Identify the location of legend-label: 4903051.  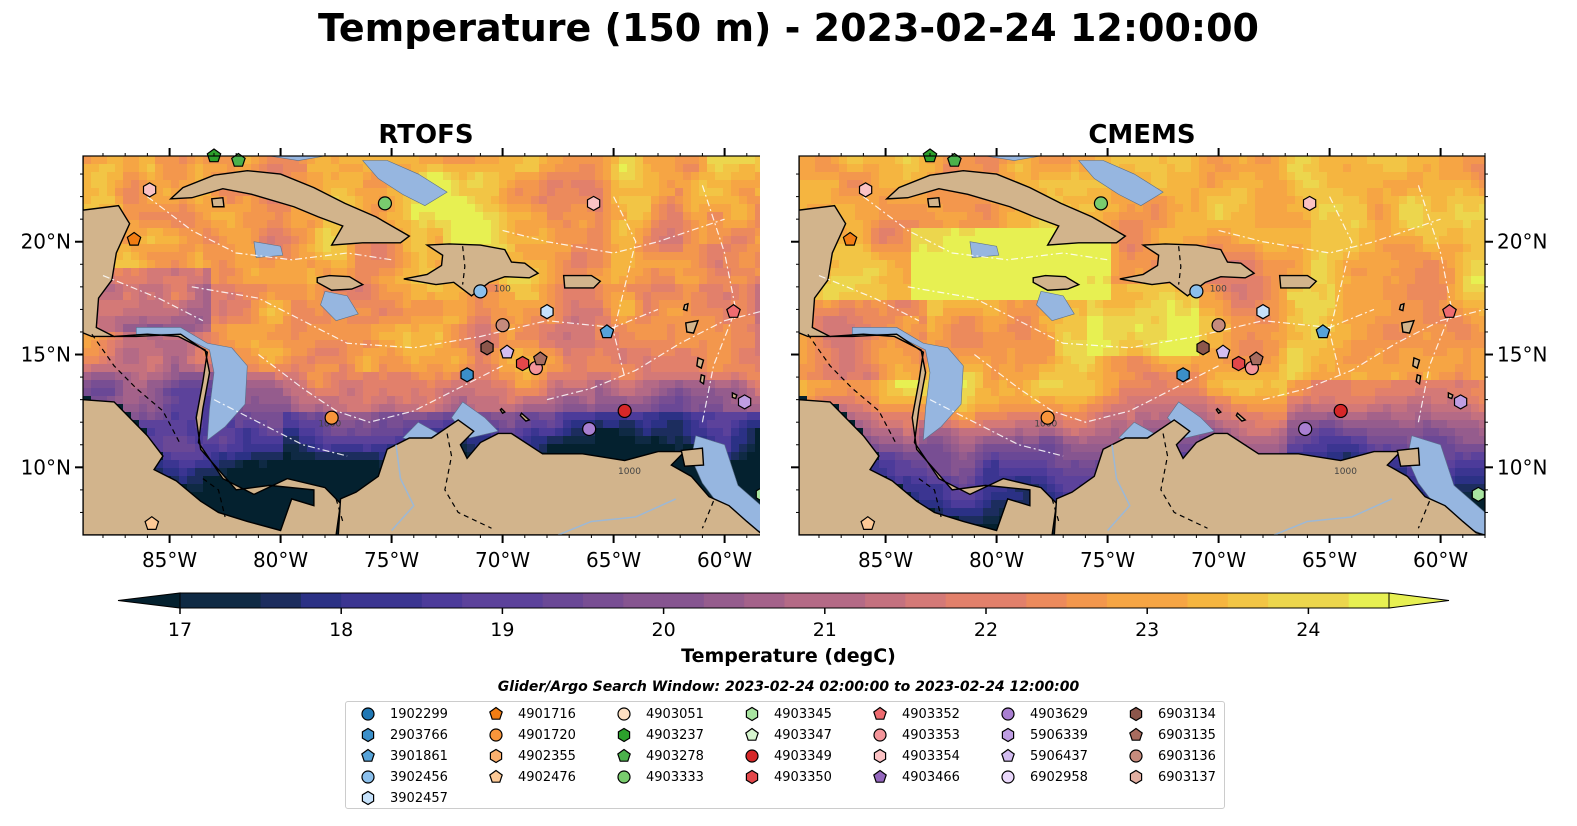
(675, 714).